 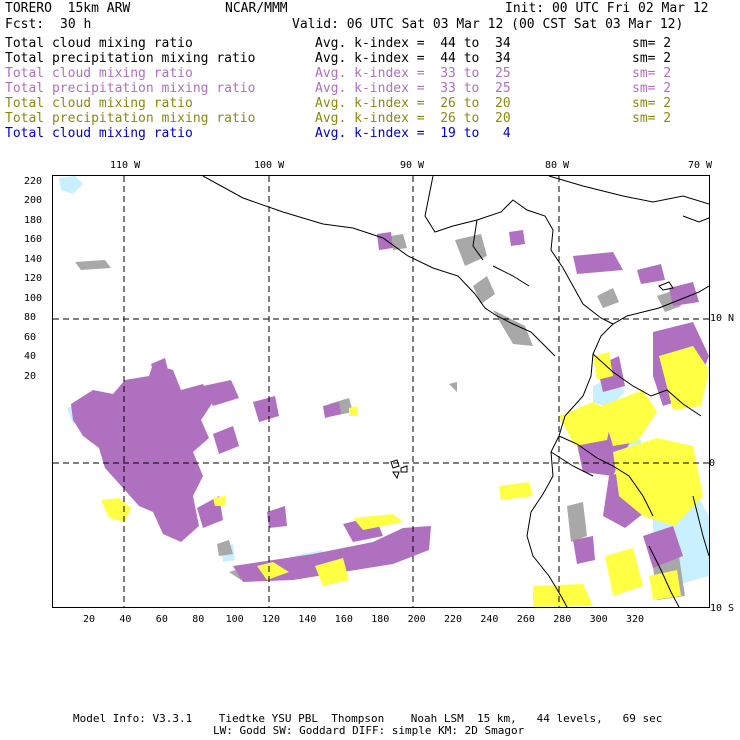 What do you see at coordinates (198, 619) in the screenshot?
I see `x-tick-label: 80` at bounding box center [198, 619].